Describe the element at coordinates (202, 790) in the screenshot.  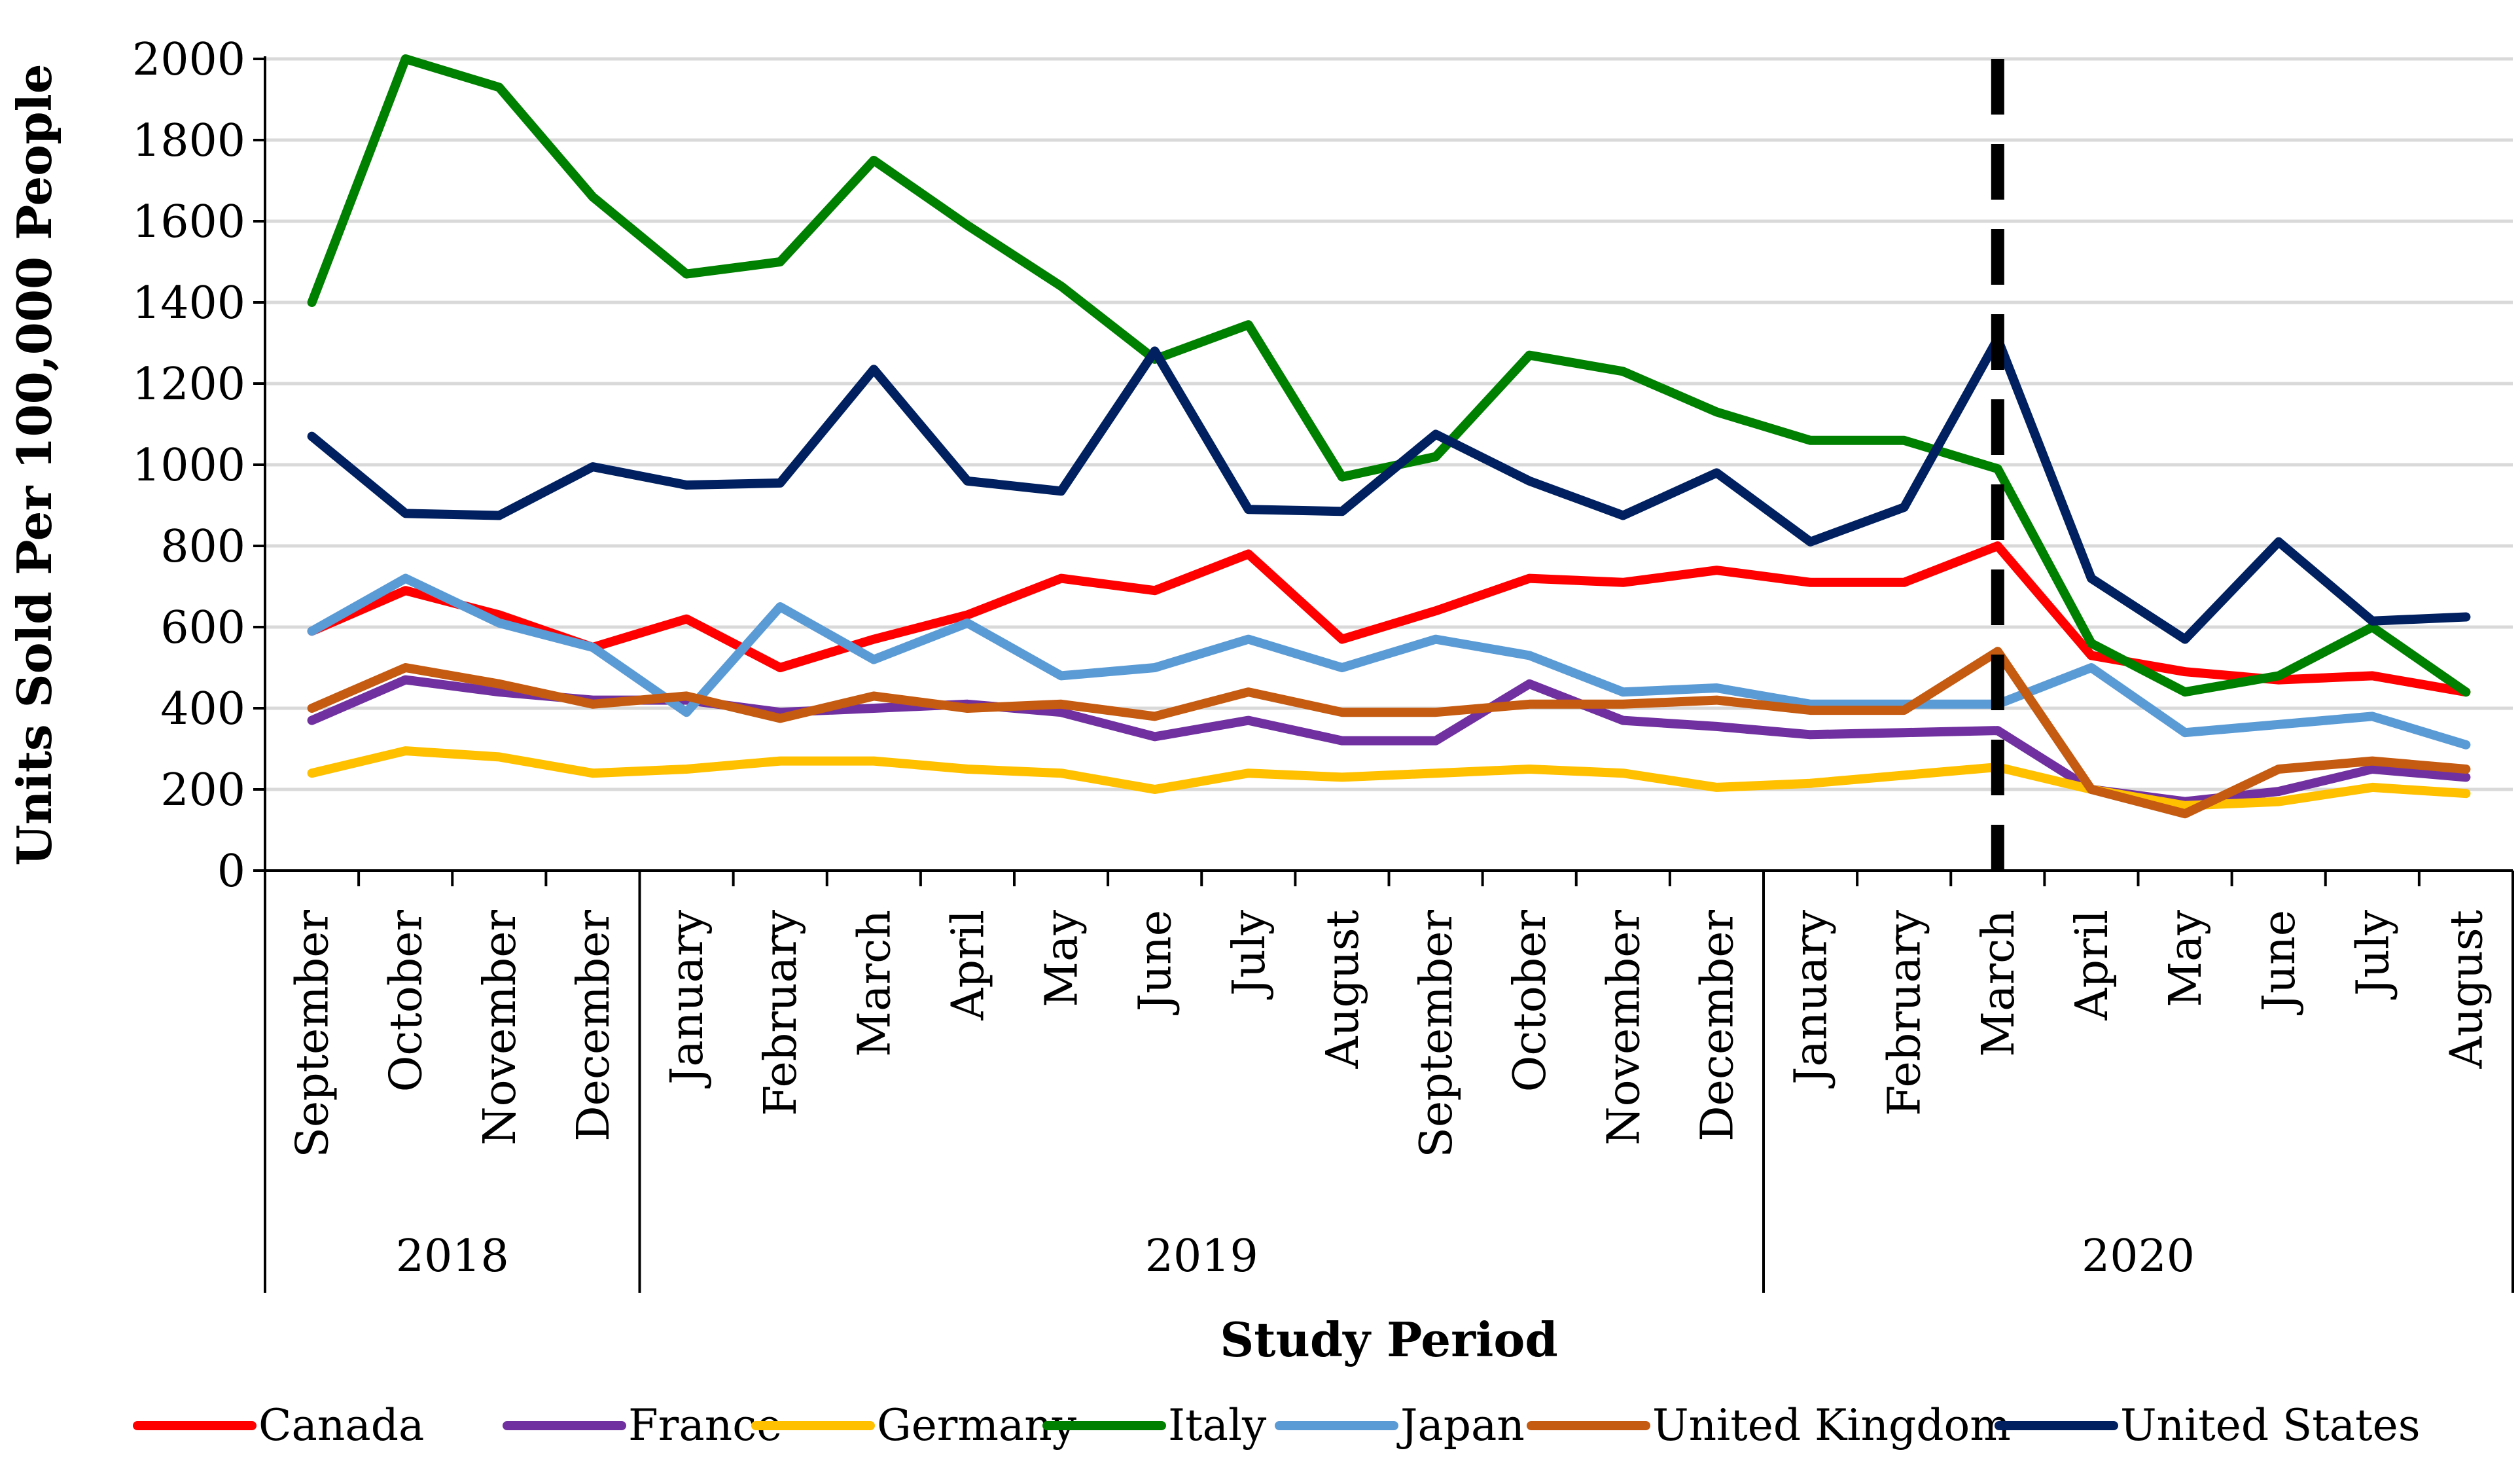
I see `y-tick-label: 200` at that location.